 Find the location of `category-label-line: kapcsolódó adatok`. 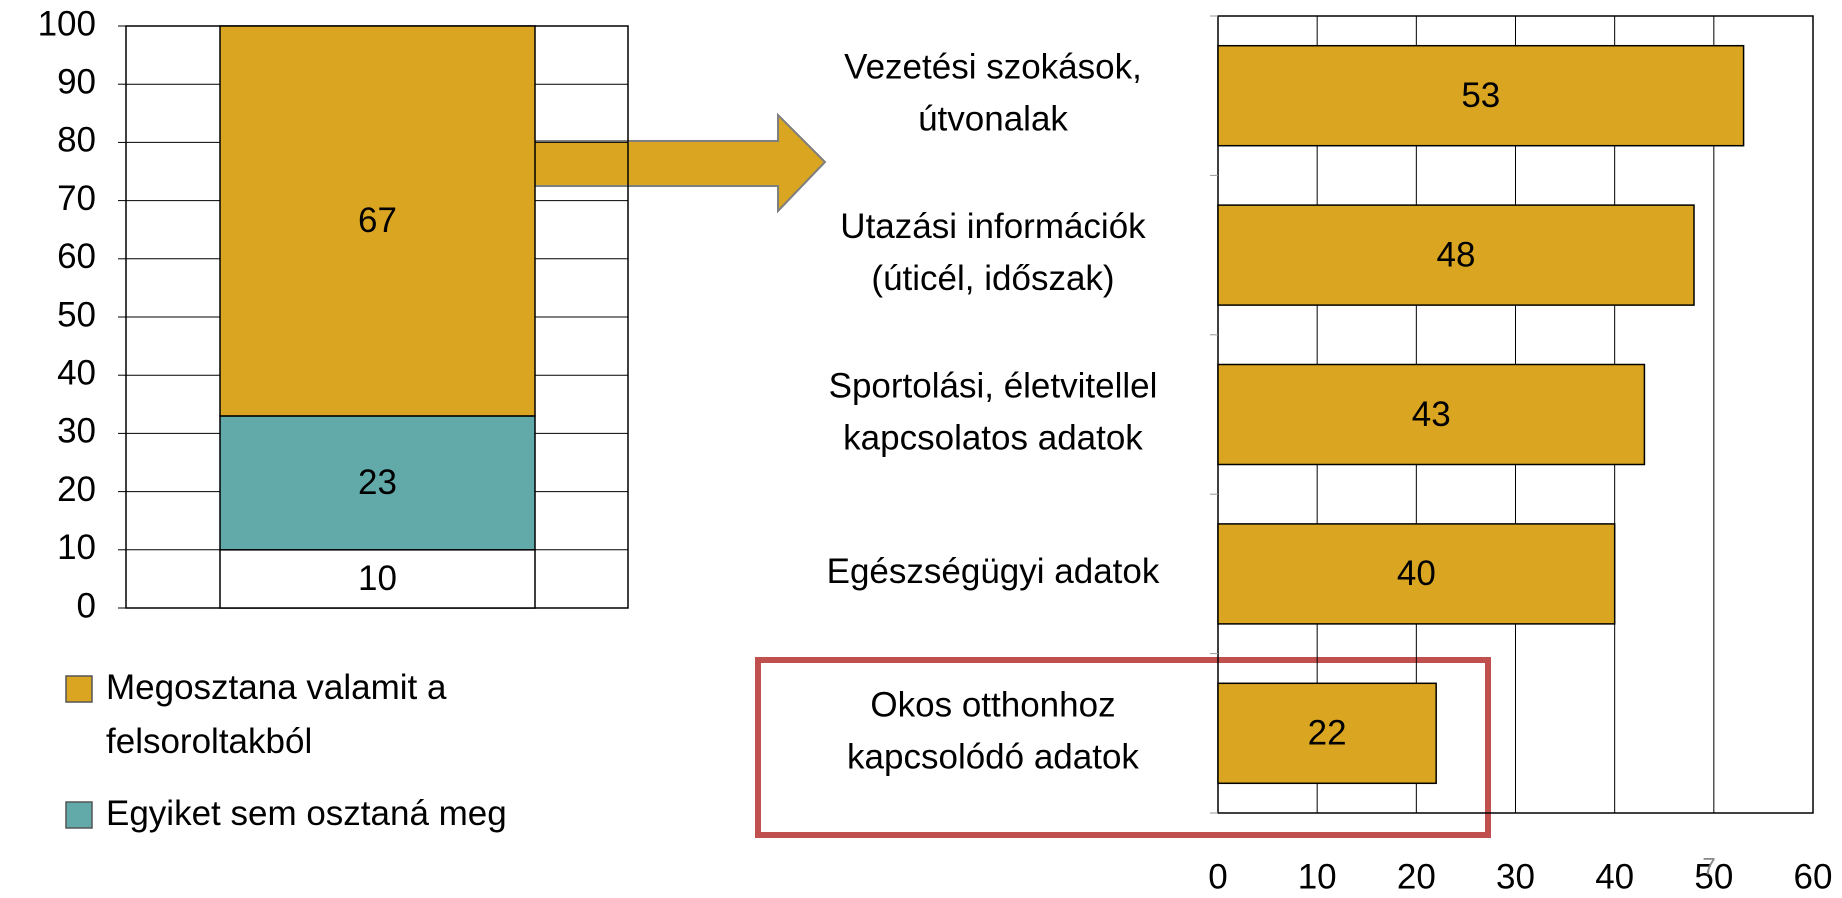

category-label-line: kapcsolódó adatok is located at coordinates (993, 757).